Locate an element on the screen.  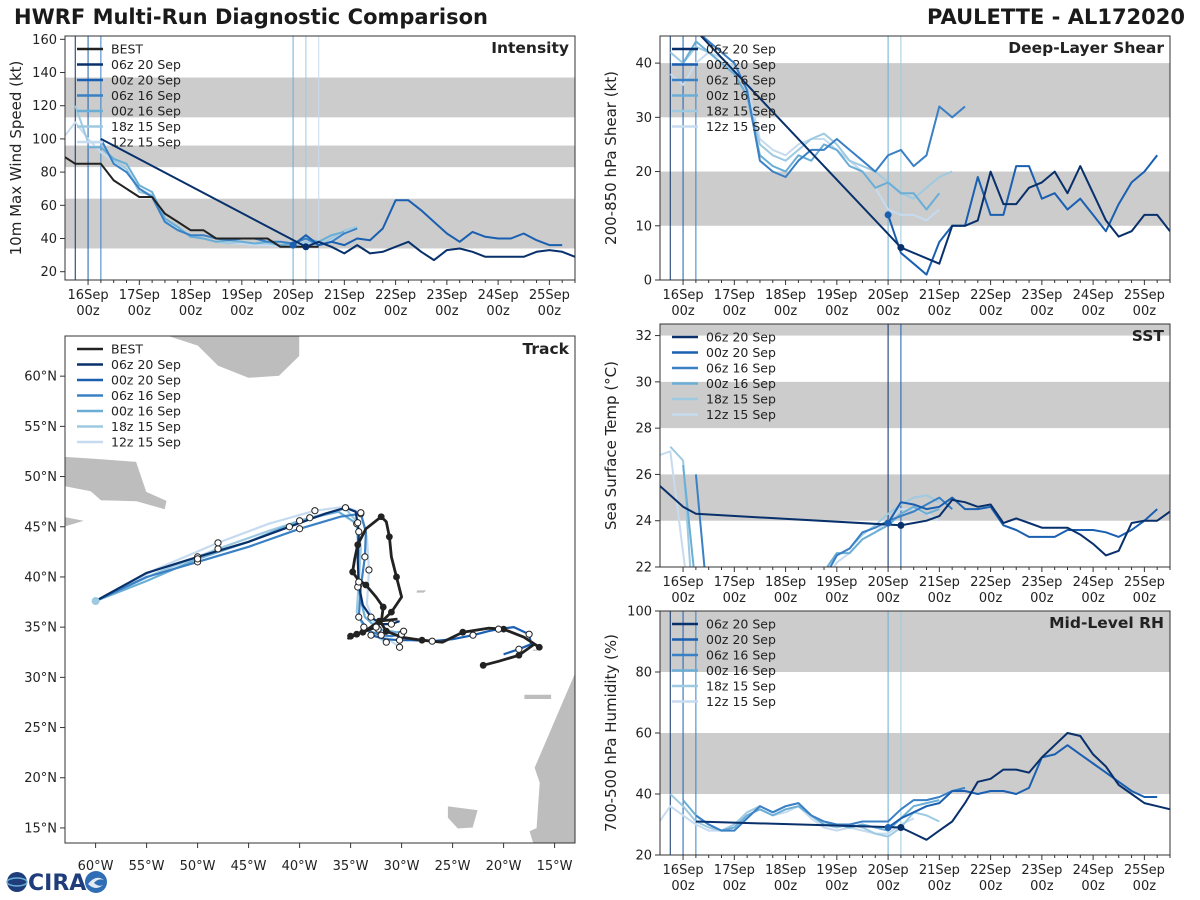
sst-legend-label-06z-20-sep: 06z 20 Sep is located at coordinates (741, 337).